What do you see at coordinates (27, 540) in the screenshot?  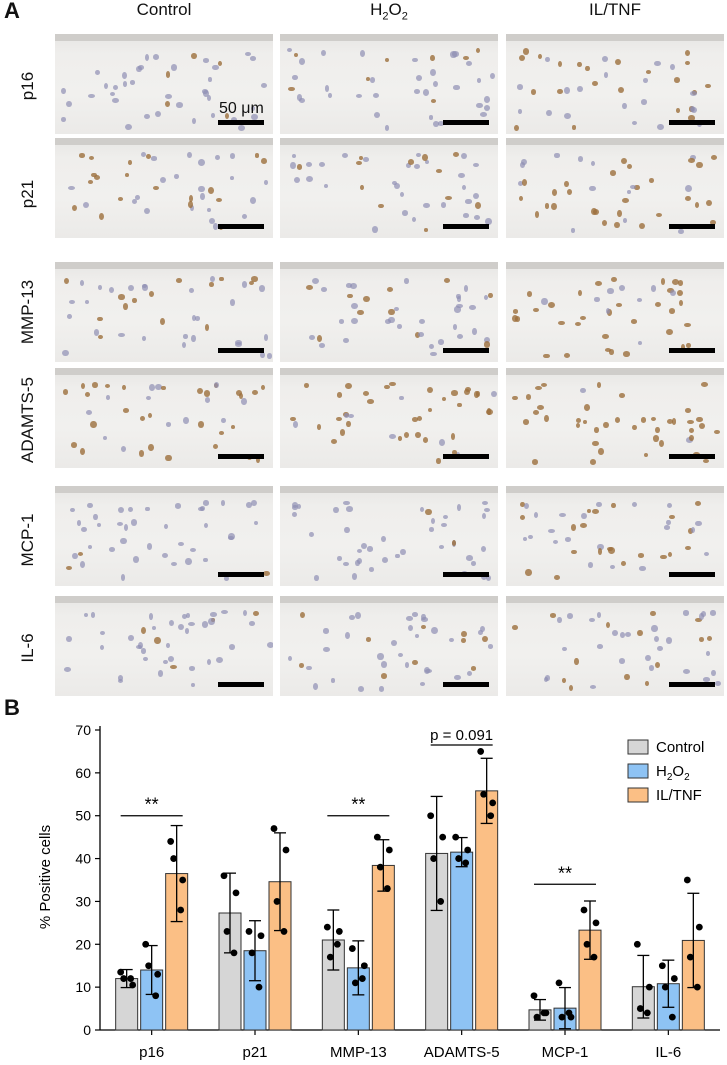 I see `row-label-mcp-1: MCP-1` at bounding box center [27, 540].